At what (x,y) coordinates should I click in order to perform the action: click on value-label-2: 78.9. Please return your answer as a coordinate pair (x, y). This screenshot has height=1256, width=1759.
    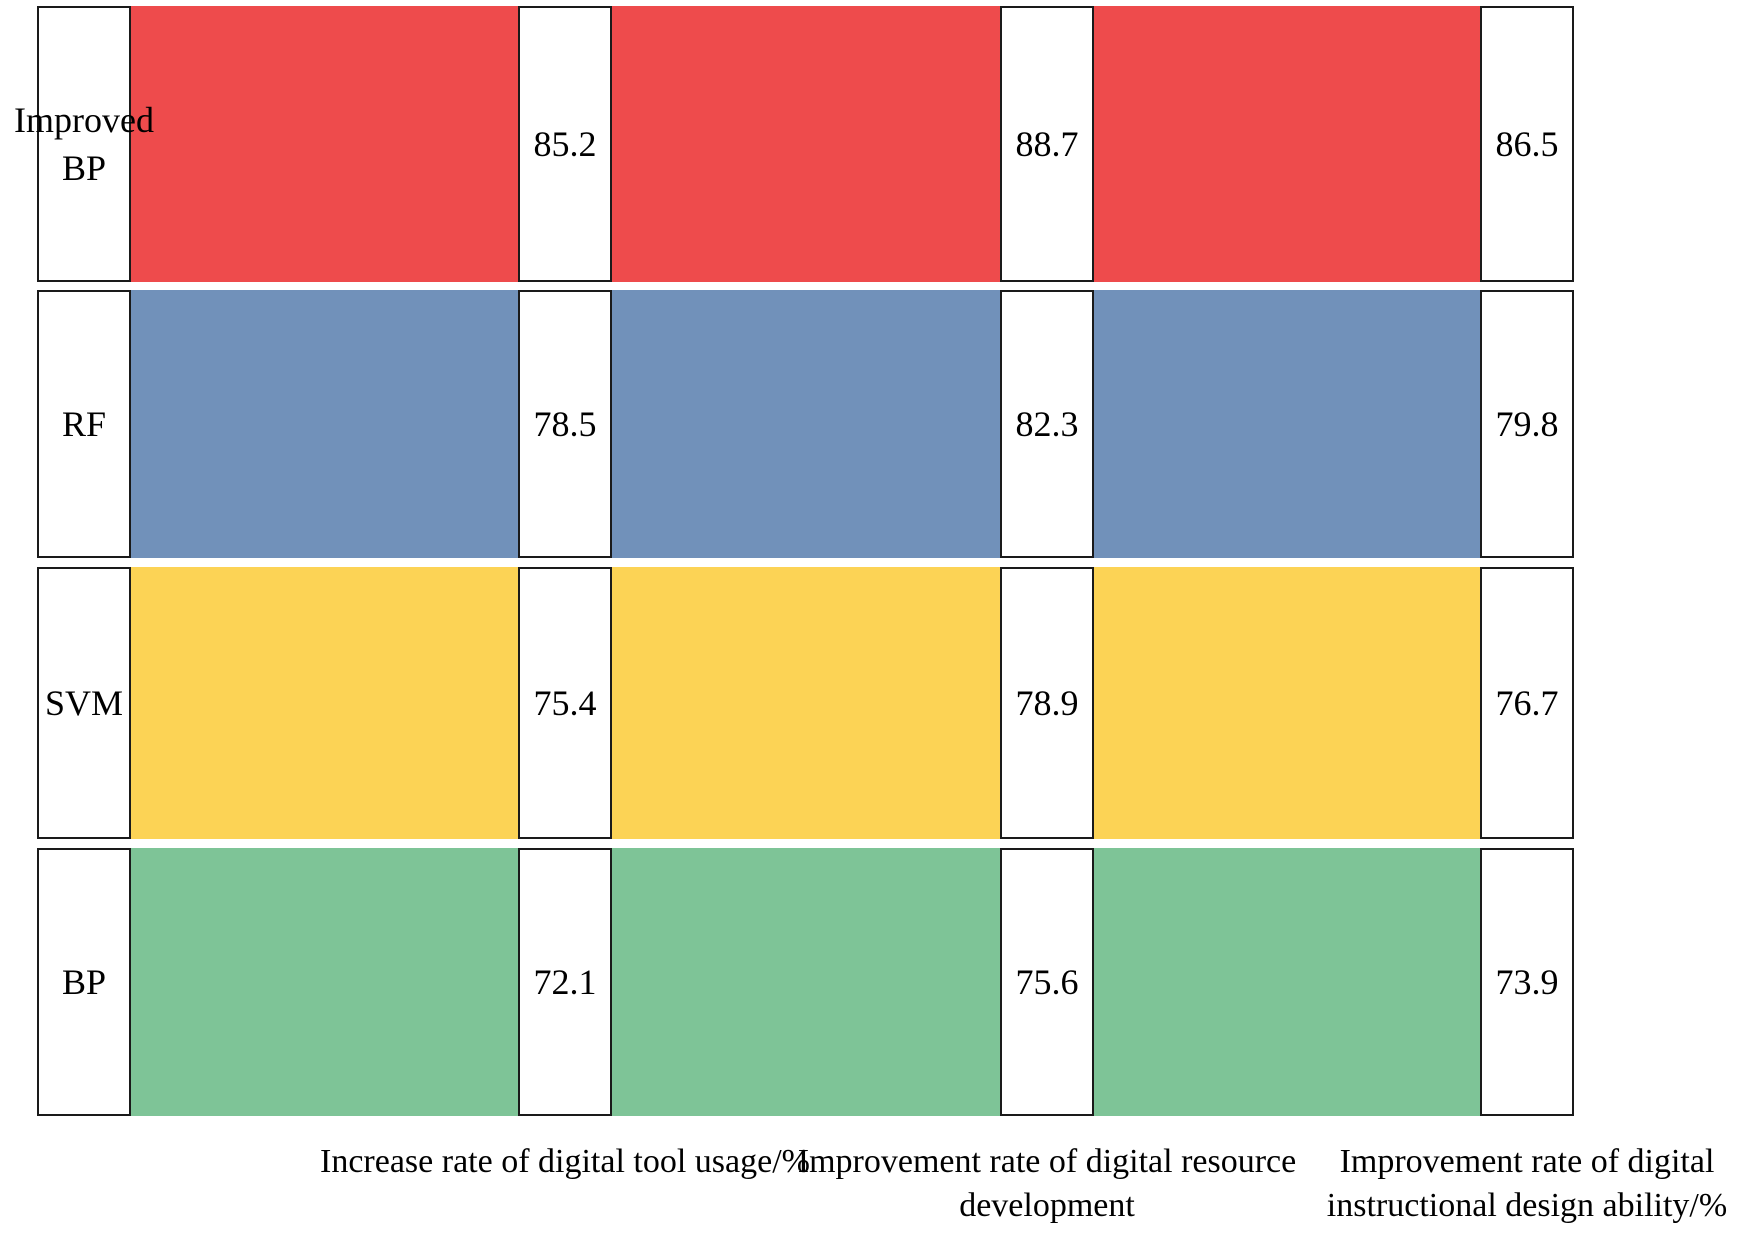
    Looking at the image, I should click on (1047, 703).